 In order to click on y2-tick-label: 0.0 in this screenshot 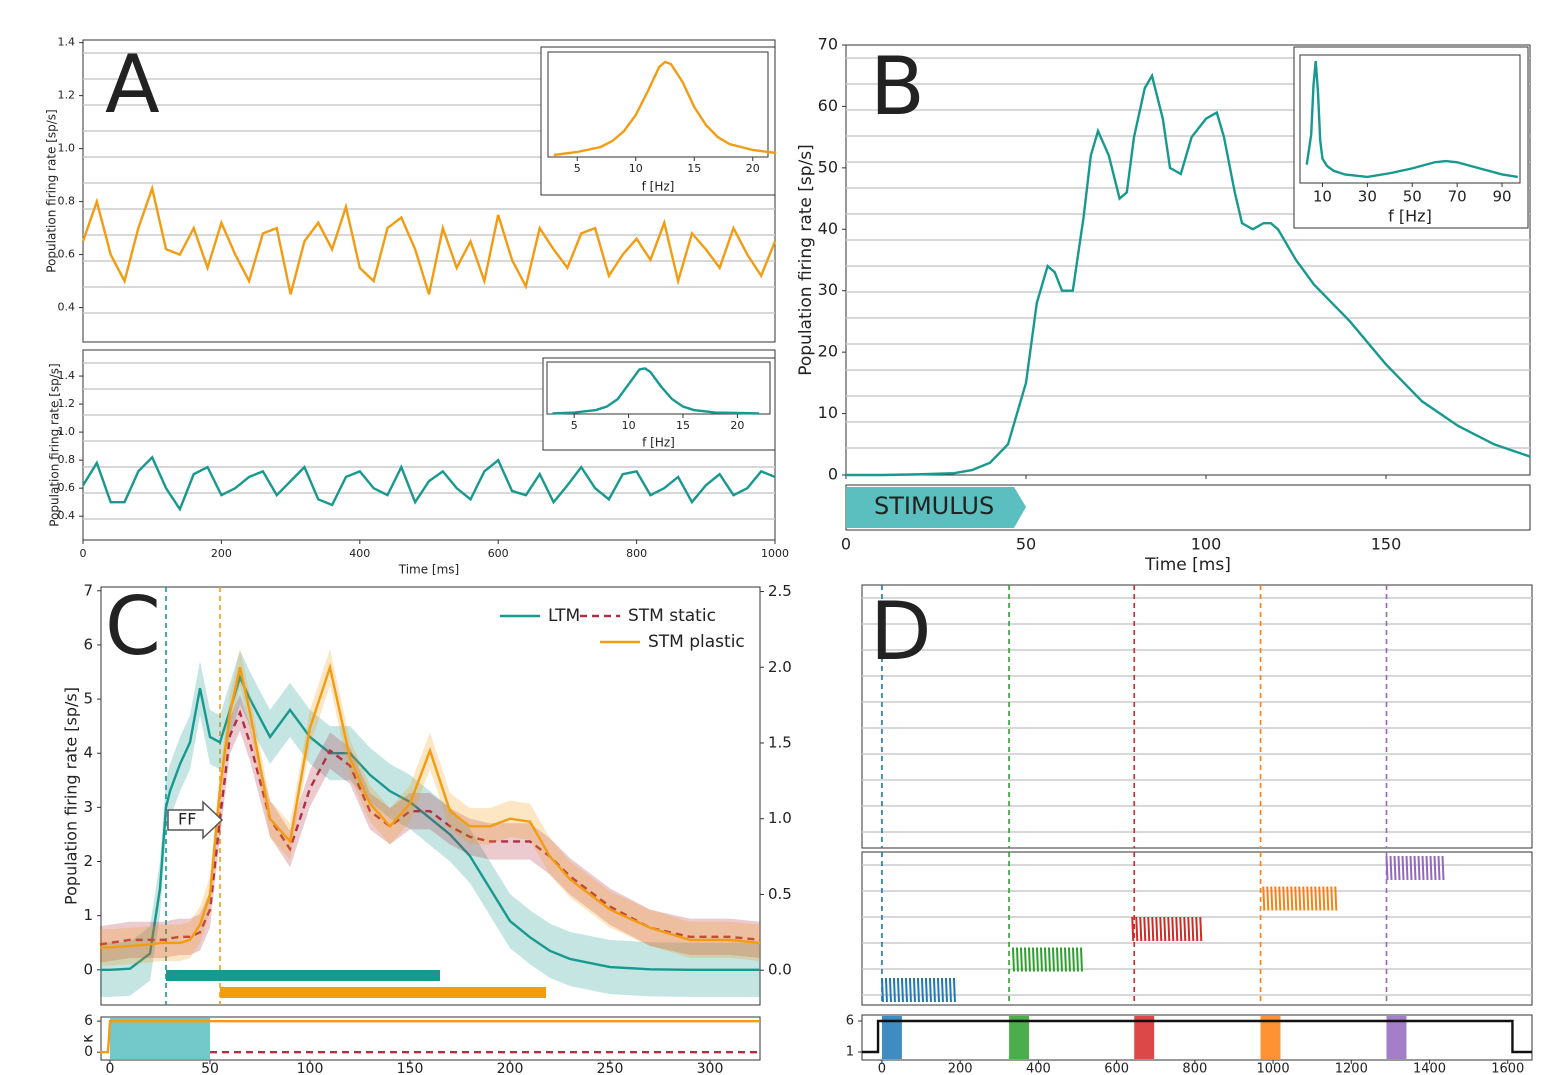, I will do `click(780, 970)`.